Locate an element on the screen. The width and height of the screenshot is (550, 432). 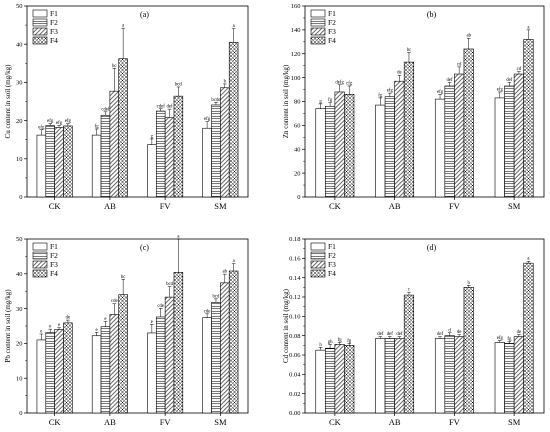
panel-label: (d) is located at coordinates (432, 247).